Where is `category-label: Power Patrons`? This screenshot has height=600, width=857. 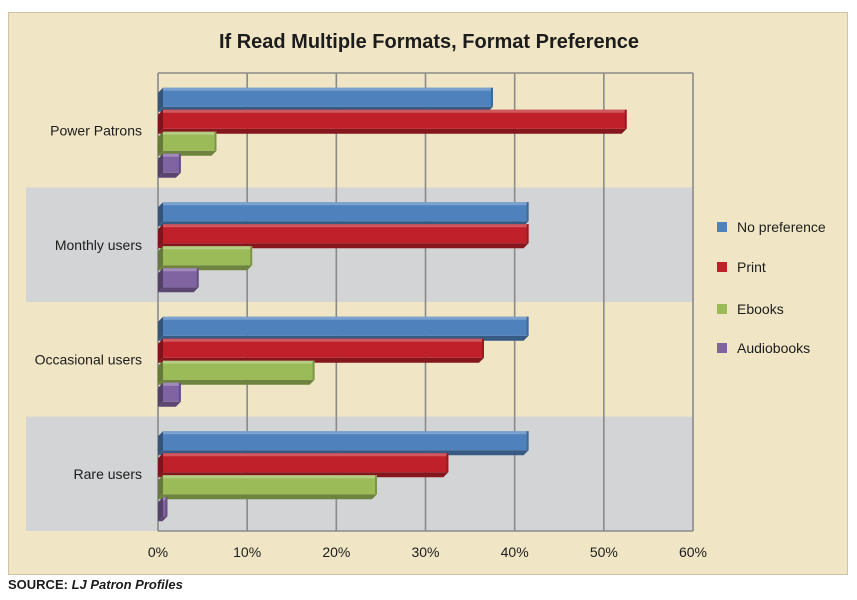 category-label: Power Patrons is located at coordinates (96, 130).